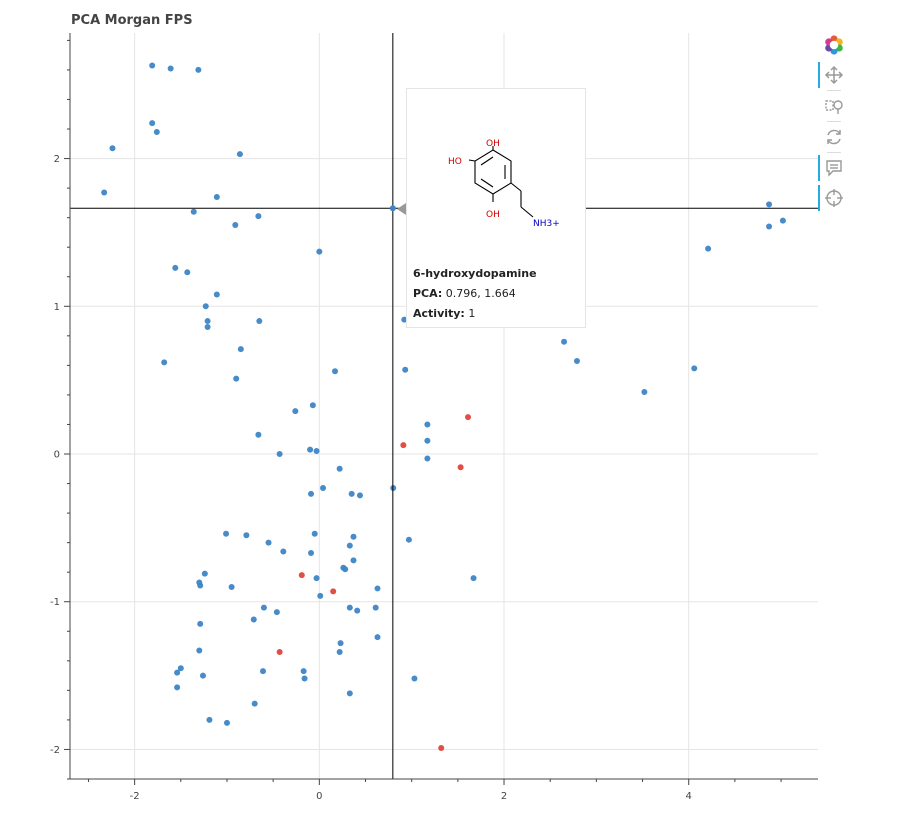 This screenshot has height=823, width=921. Describe the element at coordinates (135, 796) in the screenshot. I see `x-tick-label: -2` at that location.